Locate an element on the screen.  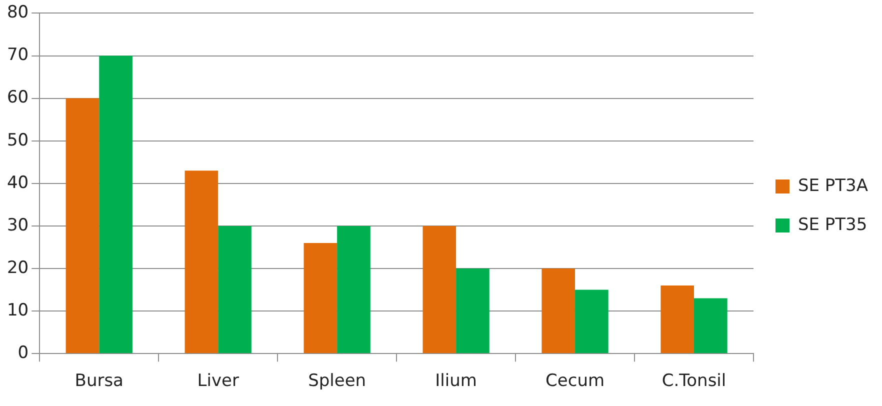
x-tick-label: Liver is located at coordinates (218, 381).